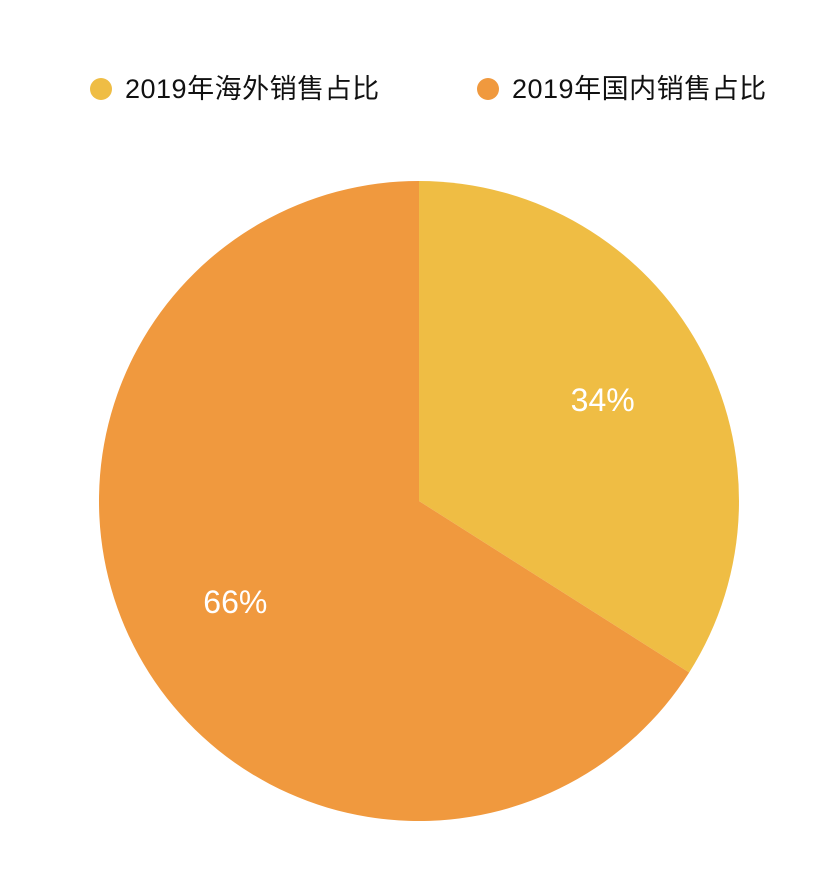  I want to click on legend-label-overseas: 2019年海外销售占比, so click(252, 89).